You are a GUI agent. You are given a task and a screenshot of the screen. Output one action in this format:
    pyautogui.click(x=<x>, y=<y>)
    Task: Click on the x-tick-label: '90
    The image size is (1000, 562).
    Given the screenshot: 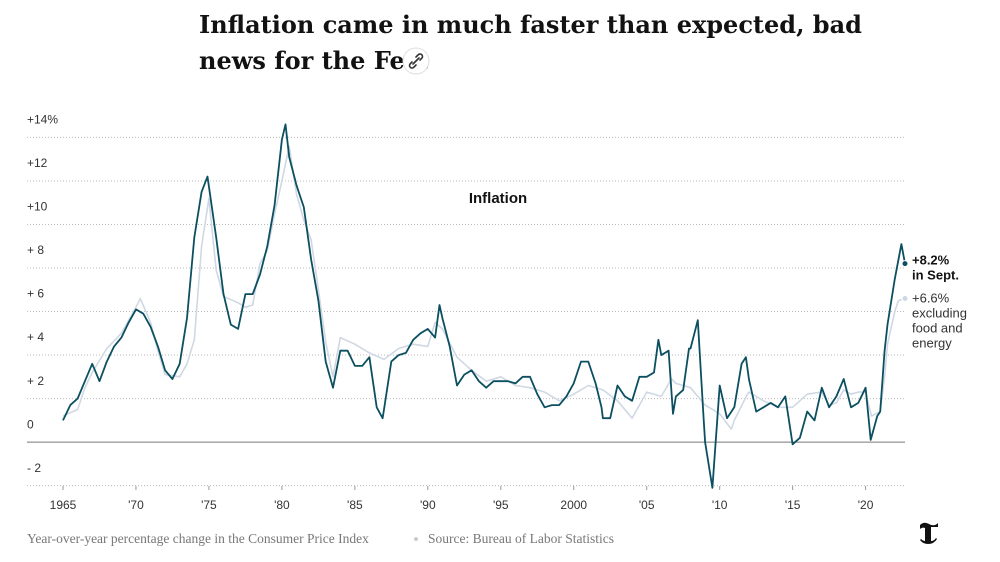 What is the action you would take?
    pyautogui.click(x=428, y=505)
    